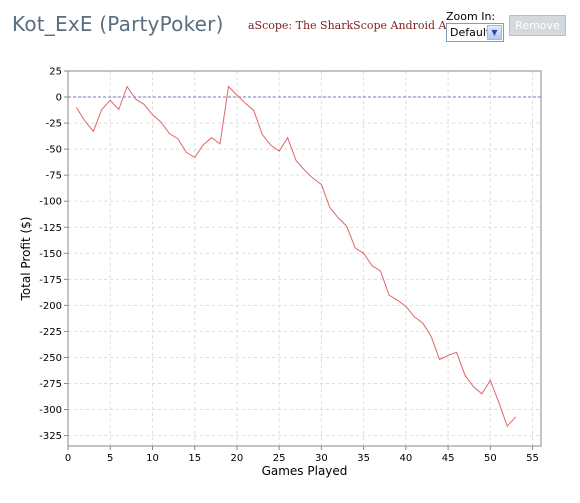 Image resolution: width=580 pixels, height=503 pixels. I want to click on chevron-down-icon: ▼, so click(494, 32).